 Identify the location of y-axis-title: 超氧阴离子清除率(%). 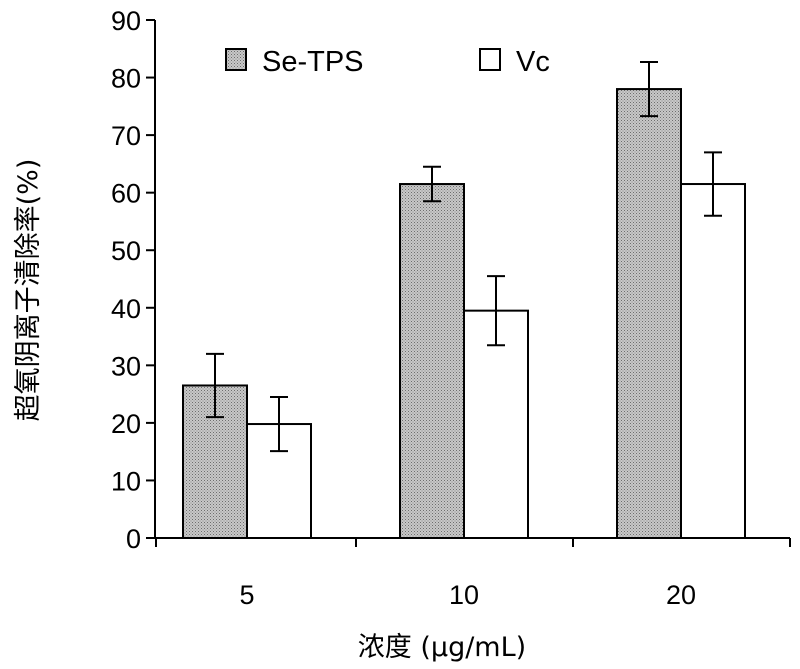
(28, 290).